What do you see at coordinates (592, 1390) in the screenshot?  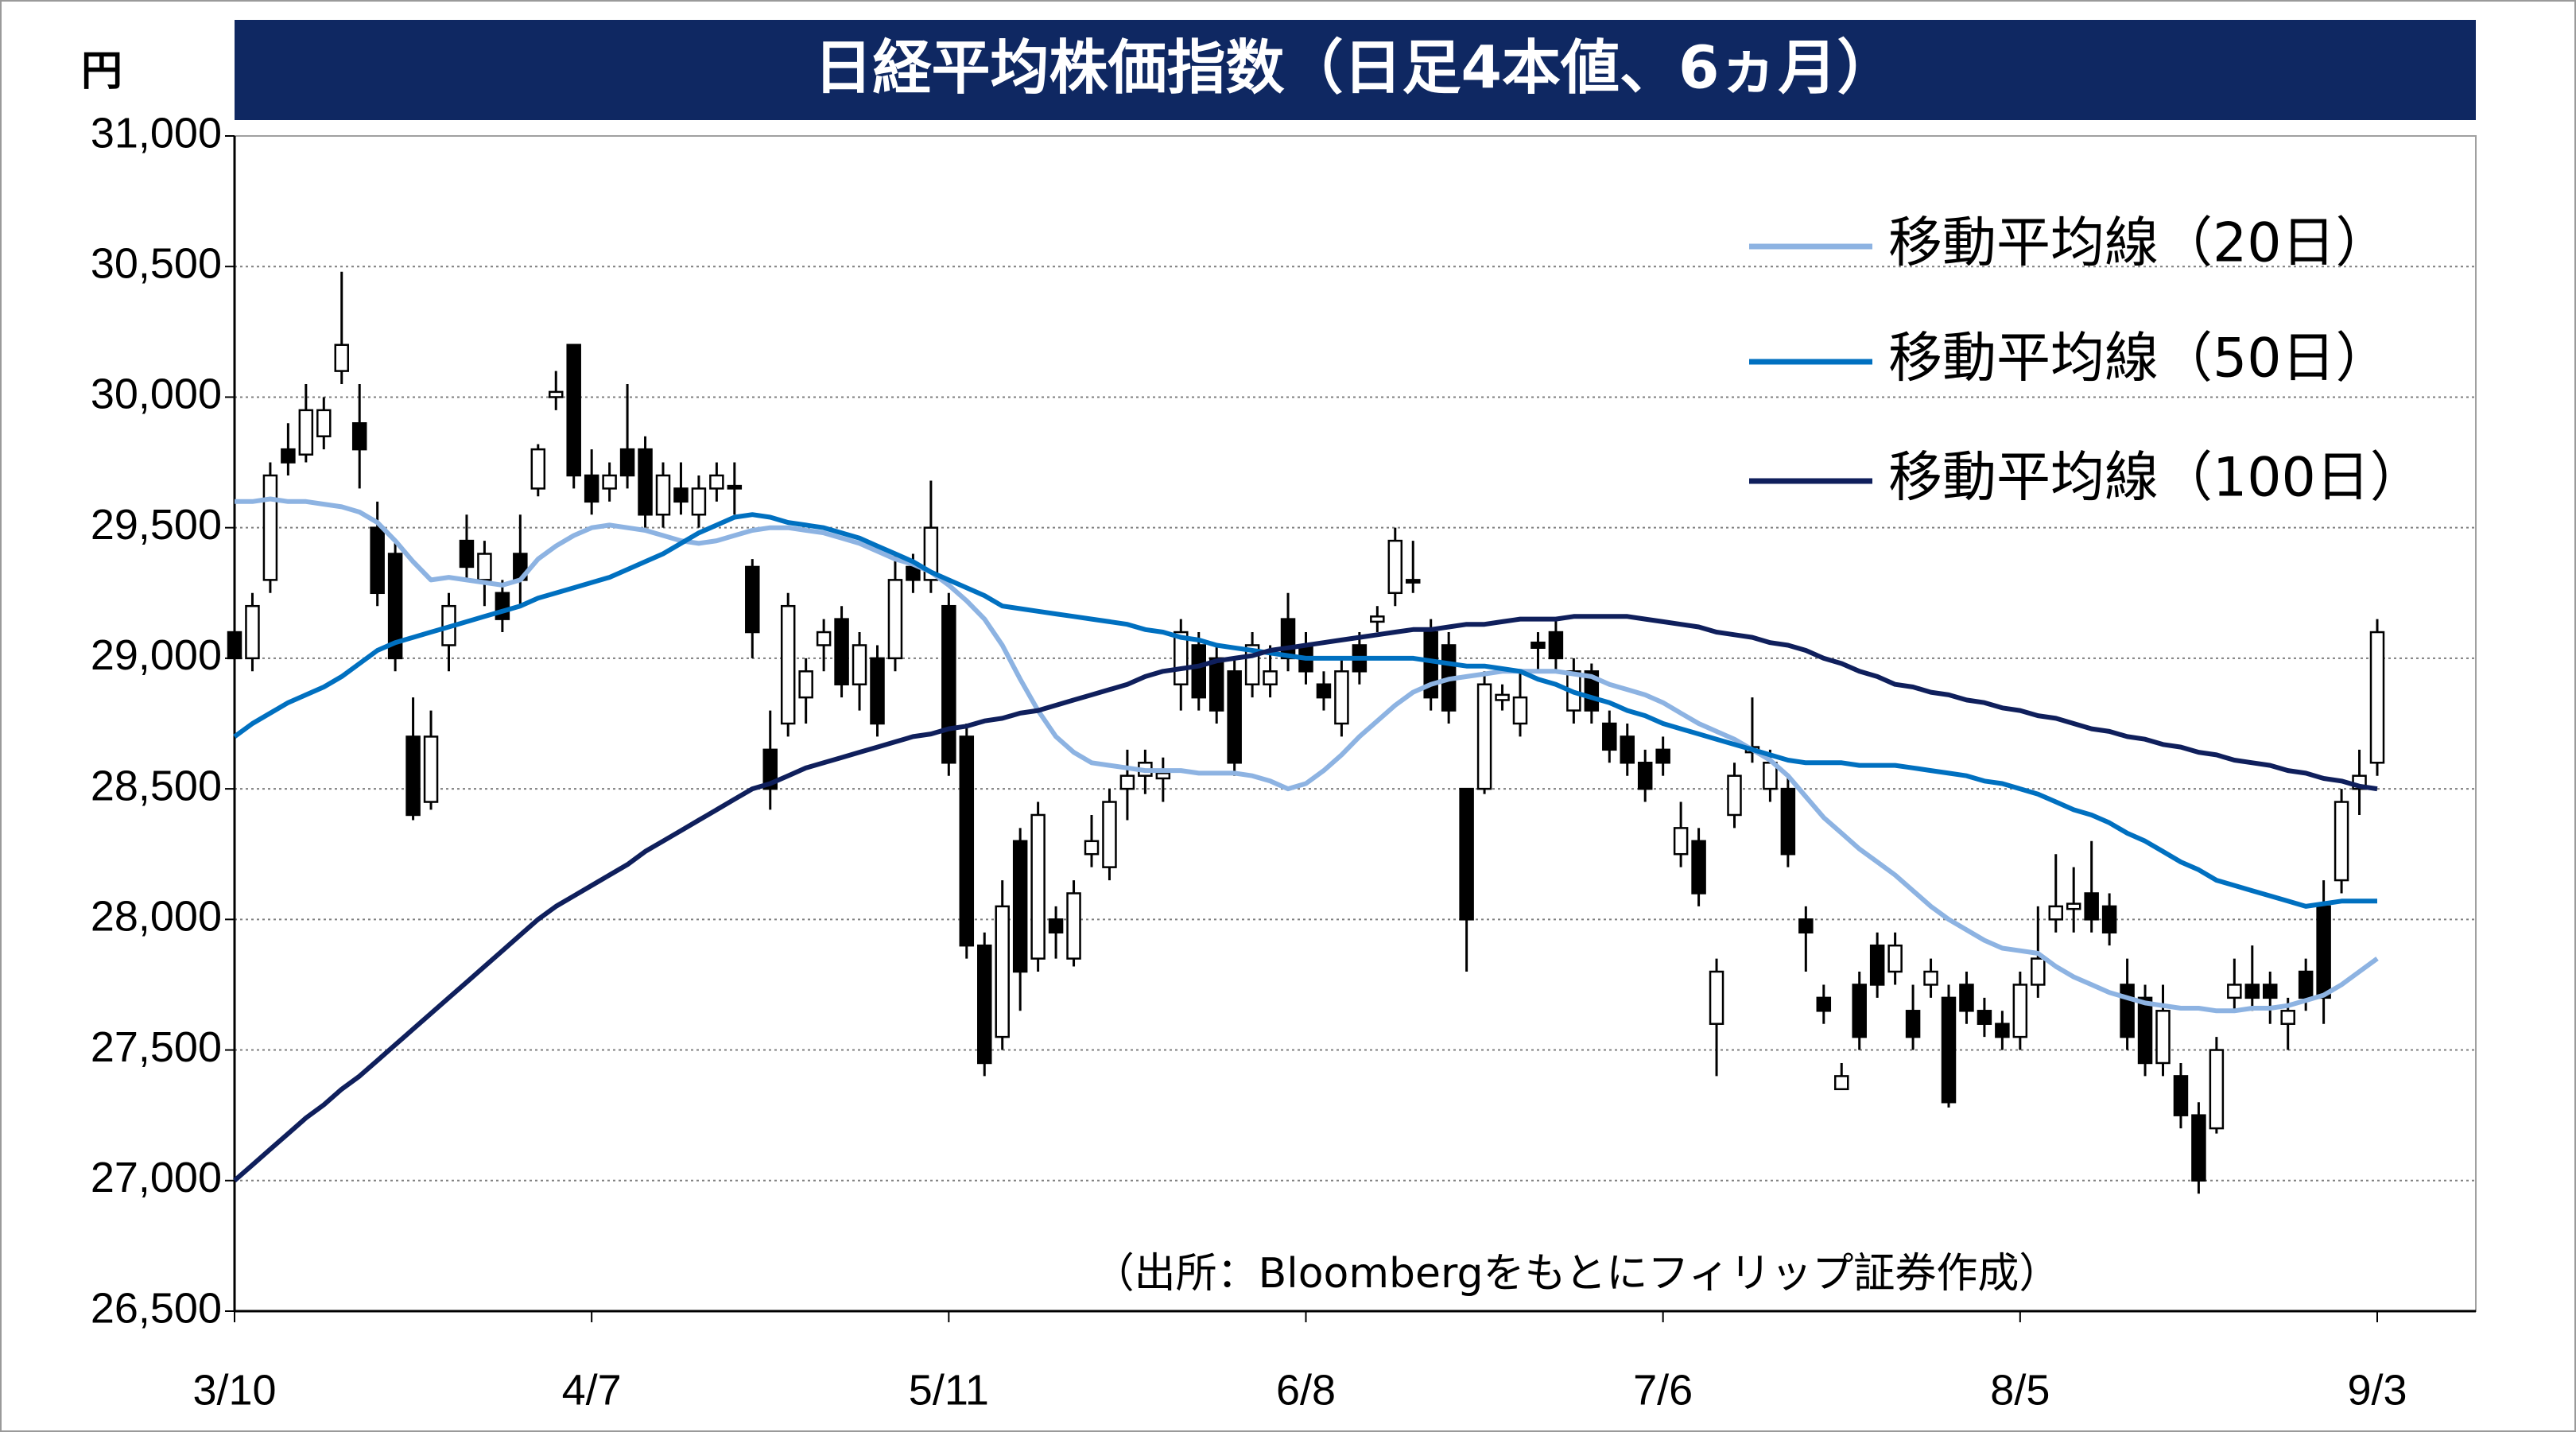 I see `x-tick-label: 4/7` at bounding box center [592, 1390].